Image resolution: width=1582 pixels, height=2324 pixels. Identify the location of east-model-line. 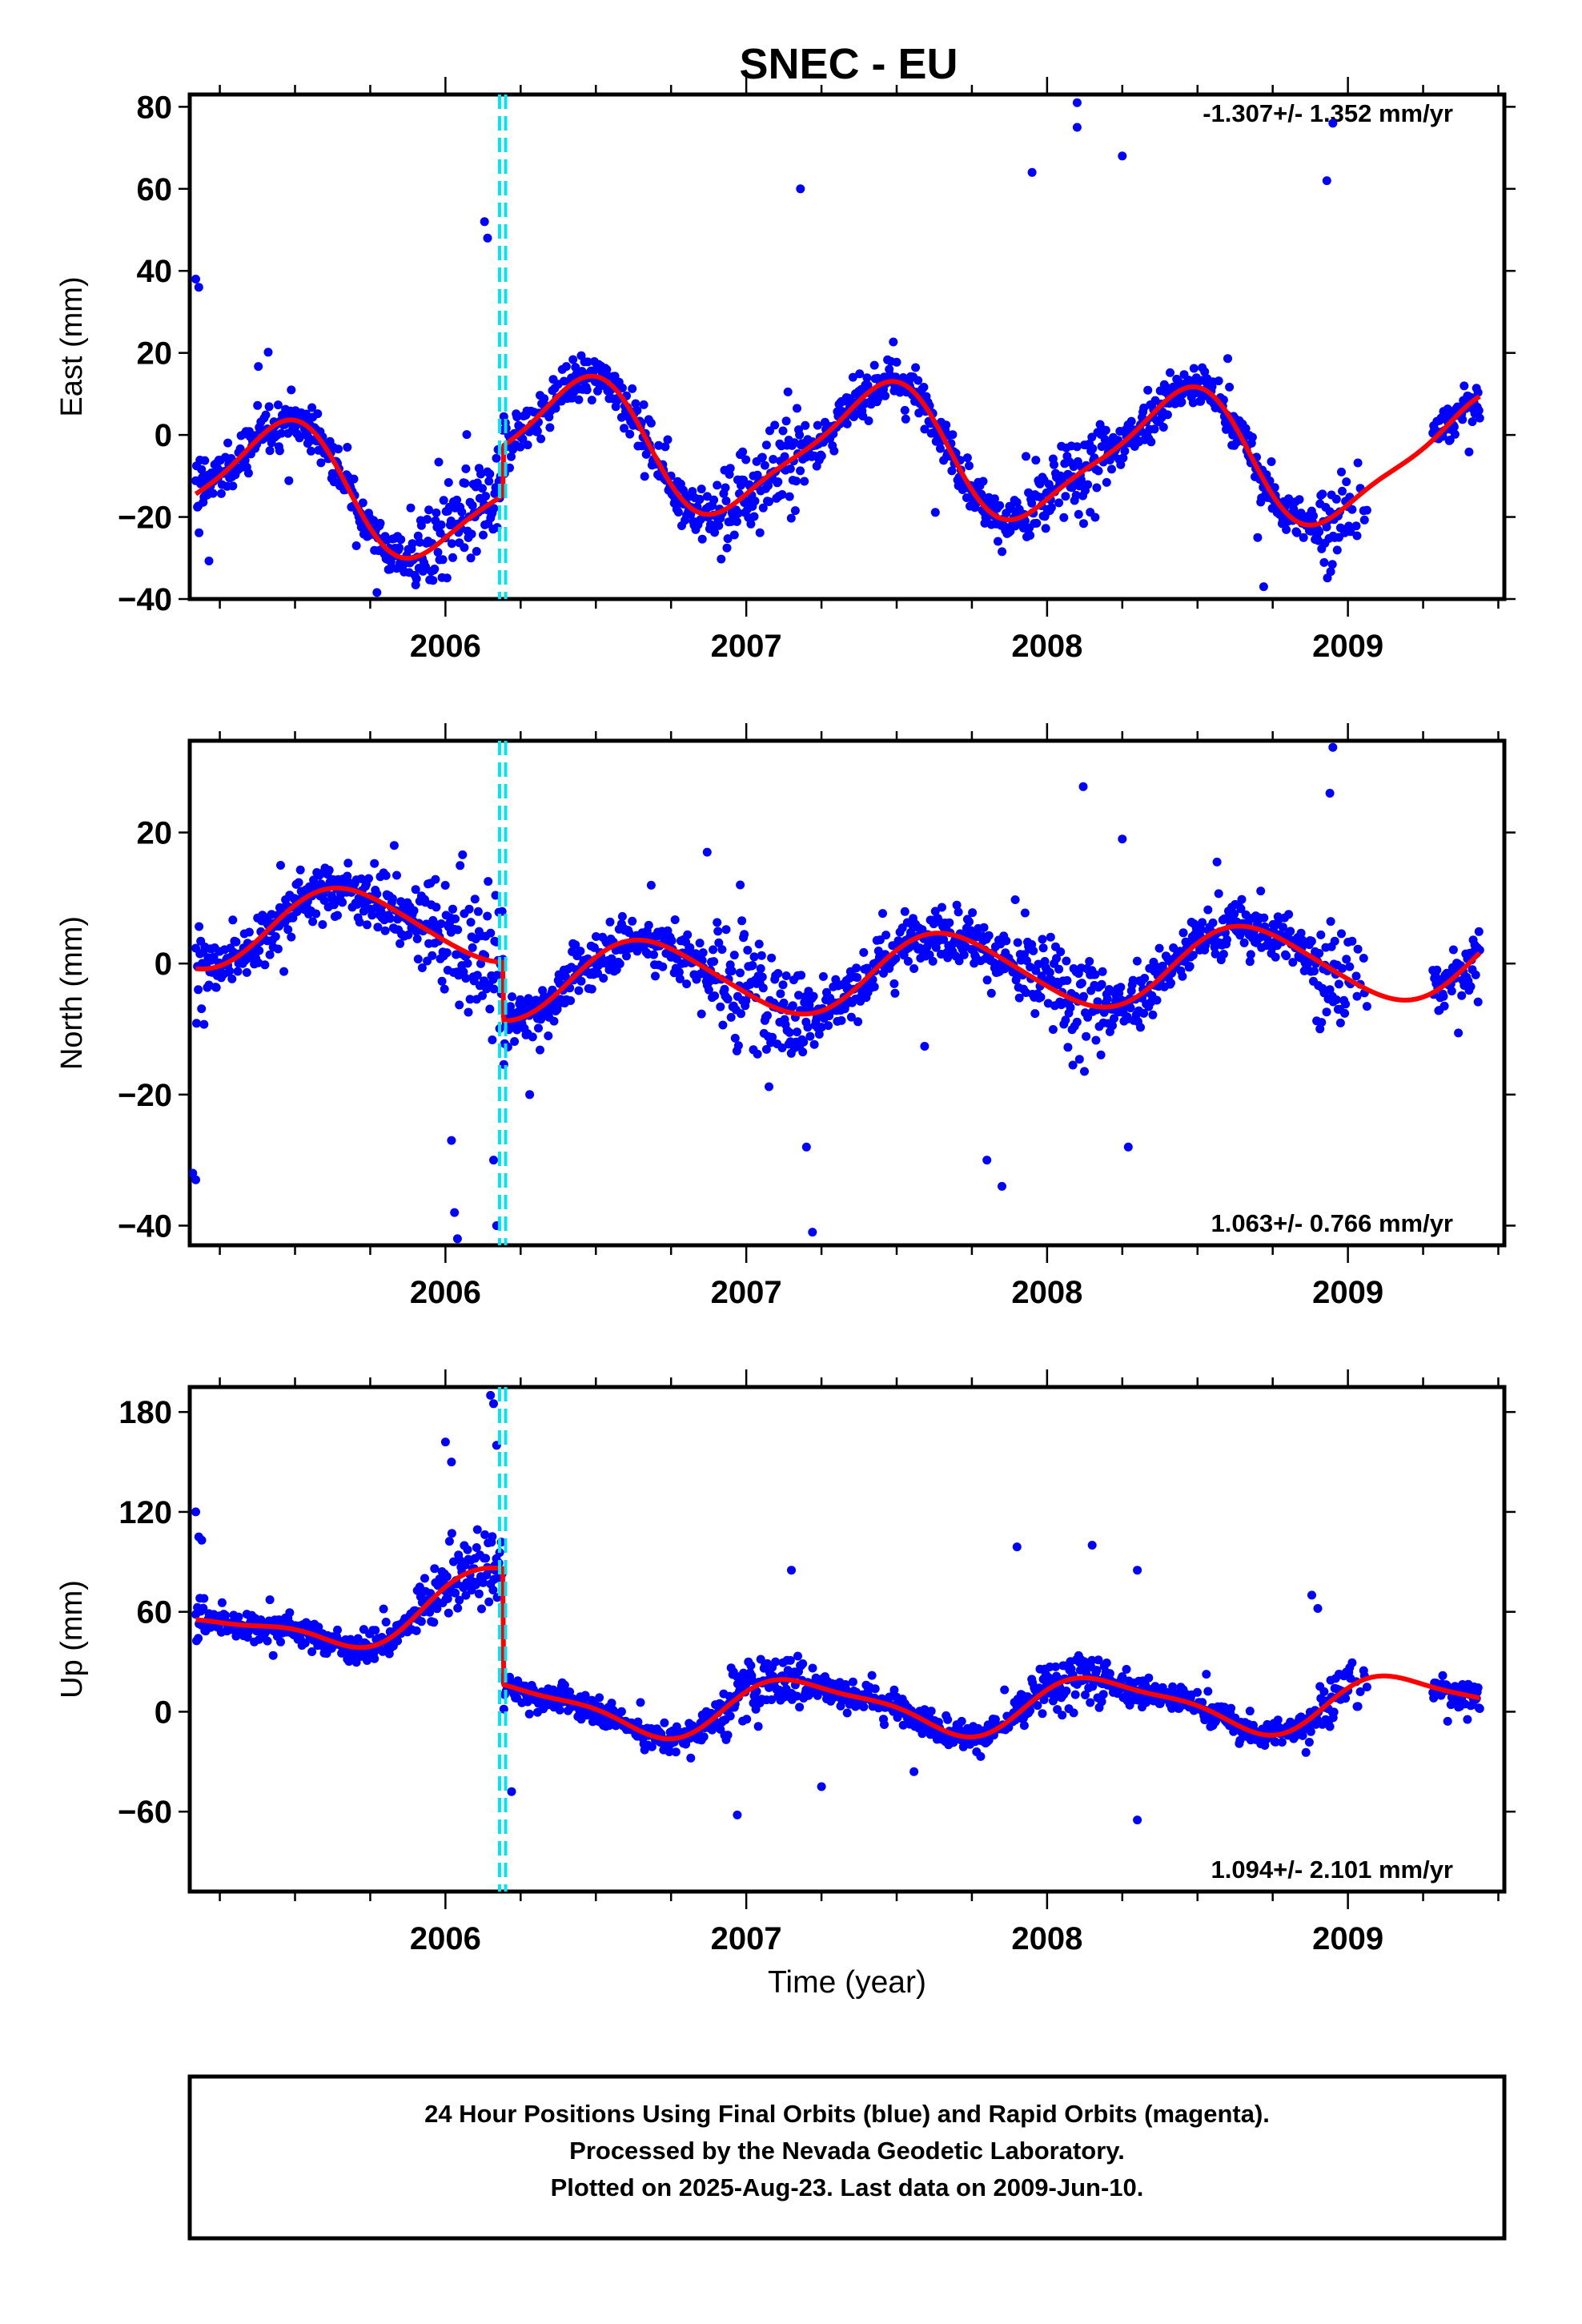
(838, 467).